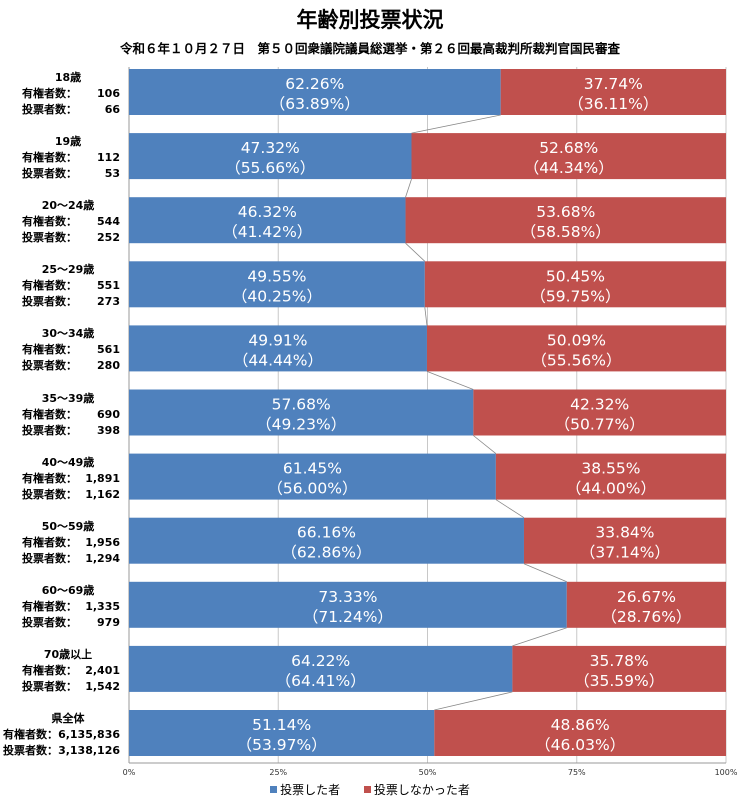 This screenshot has width=740, height=799. I want to click on age-group-label: 19歳, so click(68, 142).